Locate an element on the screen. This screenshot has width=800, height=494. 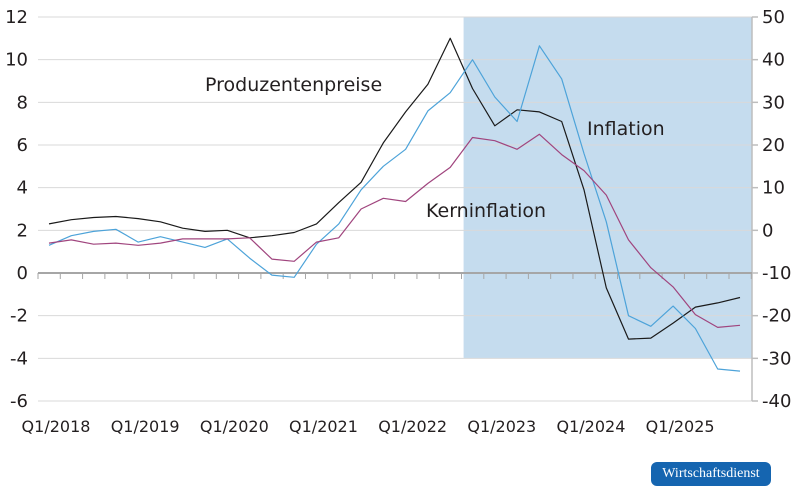
left-tick-label: 8 is located at coordinates (22, 102).